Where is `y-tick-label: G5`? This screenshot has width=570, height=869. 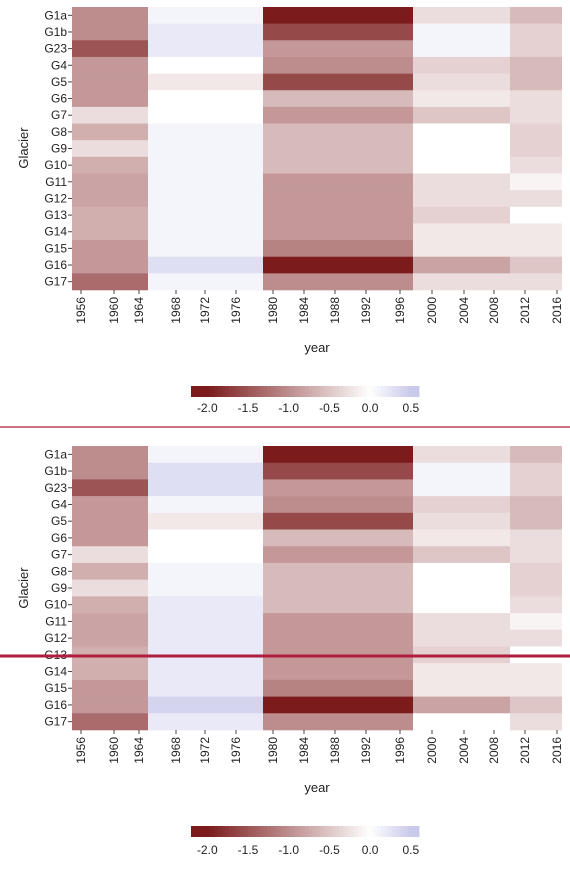 y-tick-label: G5 is located at coordinates (59, 521).